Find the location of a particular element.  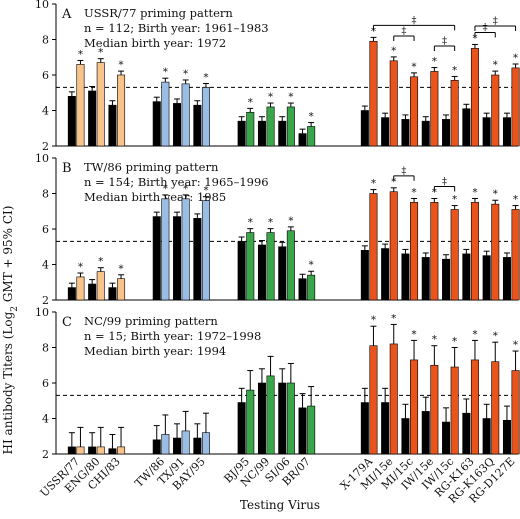

bar-tx-91-post is located at coordinates (185, 249).